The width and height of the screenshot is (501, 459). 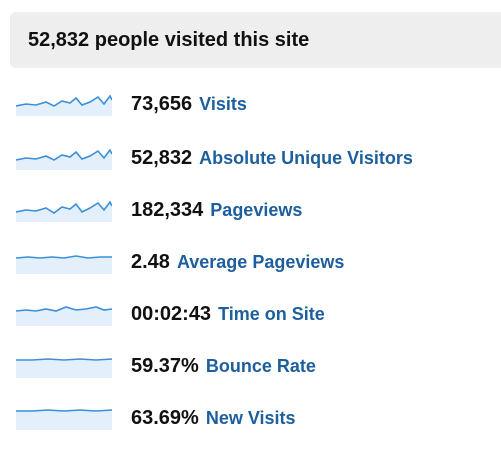 I want to click on metric-link: Average Pageviews, so click(x=260, y=261).